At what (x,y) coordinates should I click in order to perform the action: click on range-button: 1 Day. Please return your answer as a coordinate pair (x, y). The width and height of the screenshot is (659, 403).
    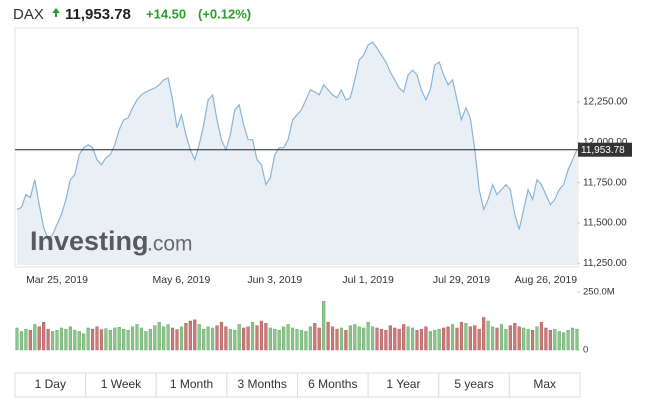
    Looking at the image, I should click on (50, 385).